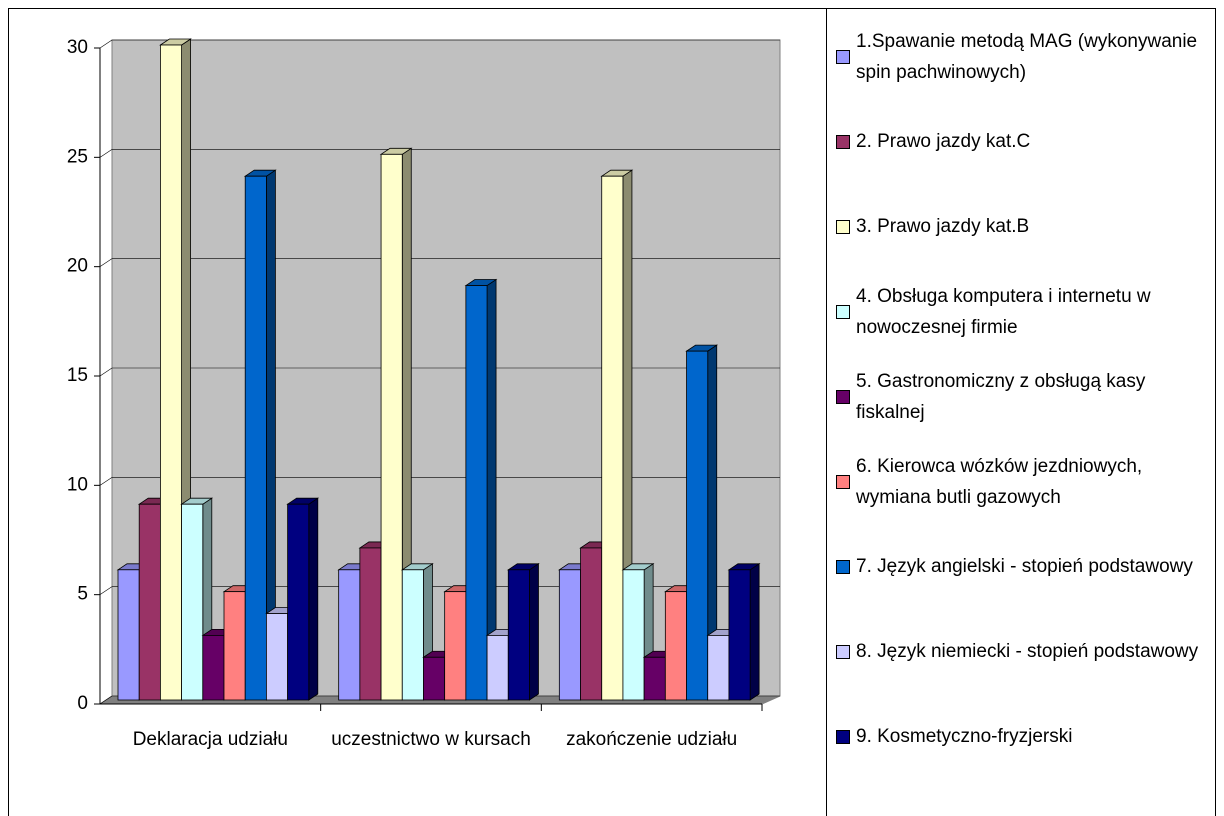  Describe the element at coordinates (77, 47) in the screenshot. I see `y-tick-label: 30` at that location.